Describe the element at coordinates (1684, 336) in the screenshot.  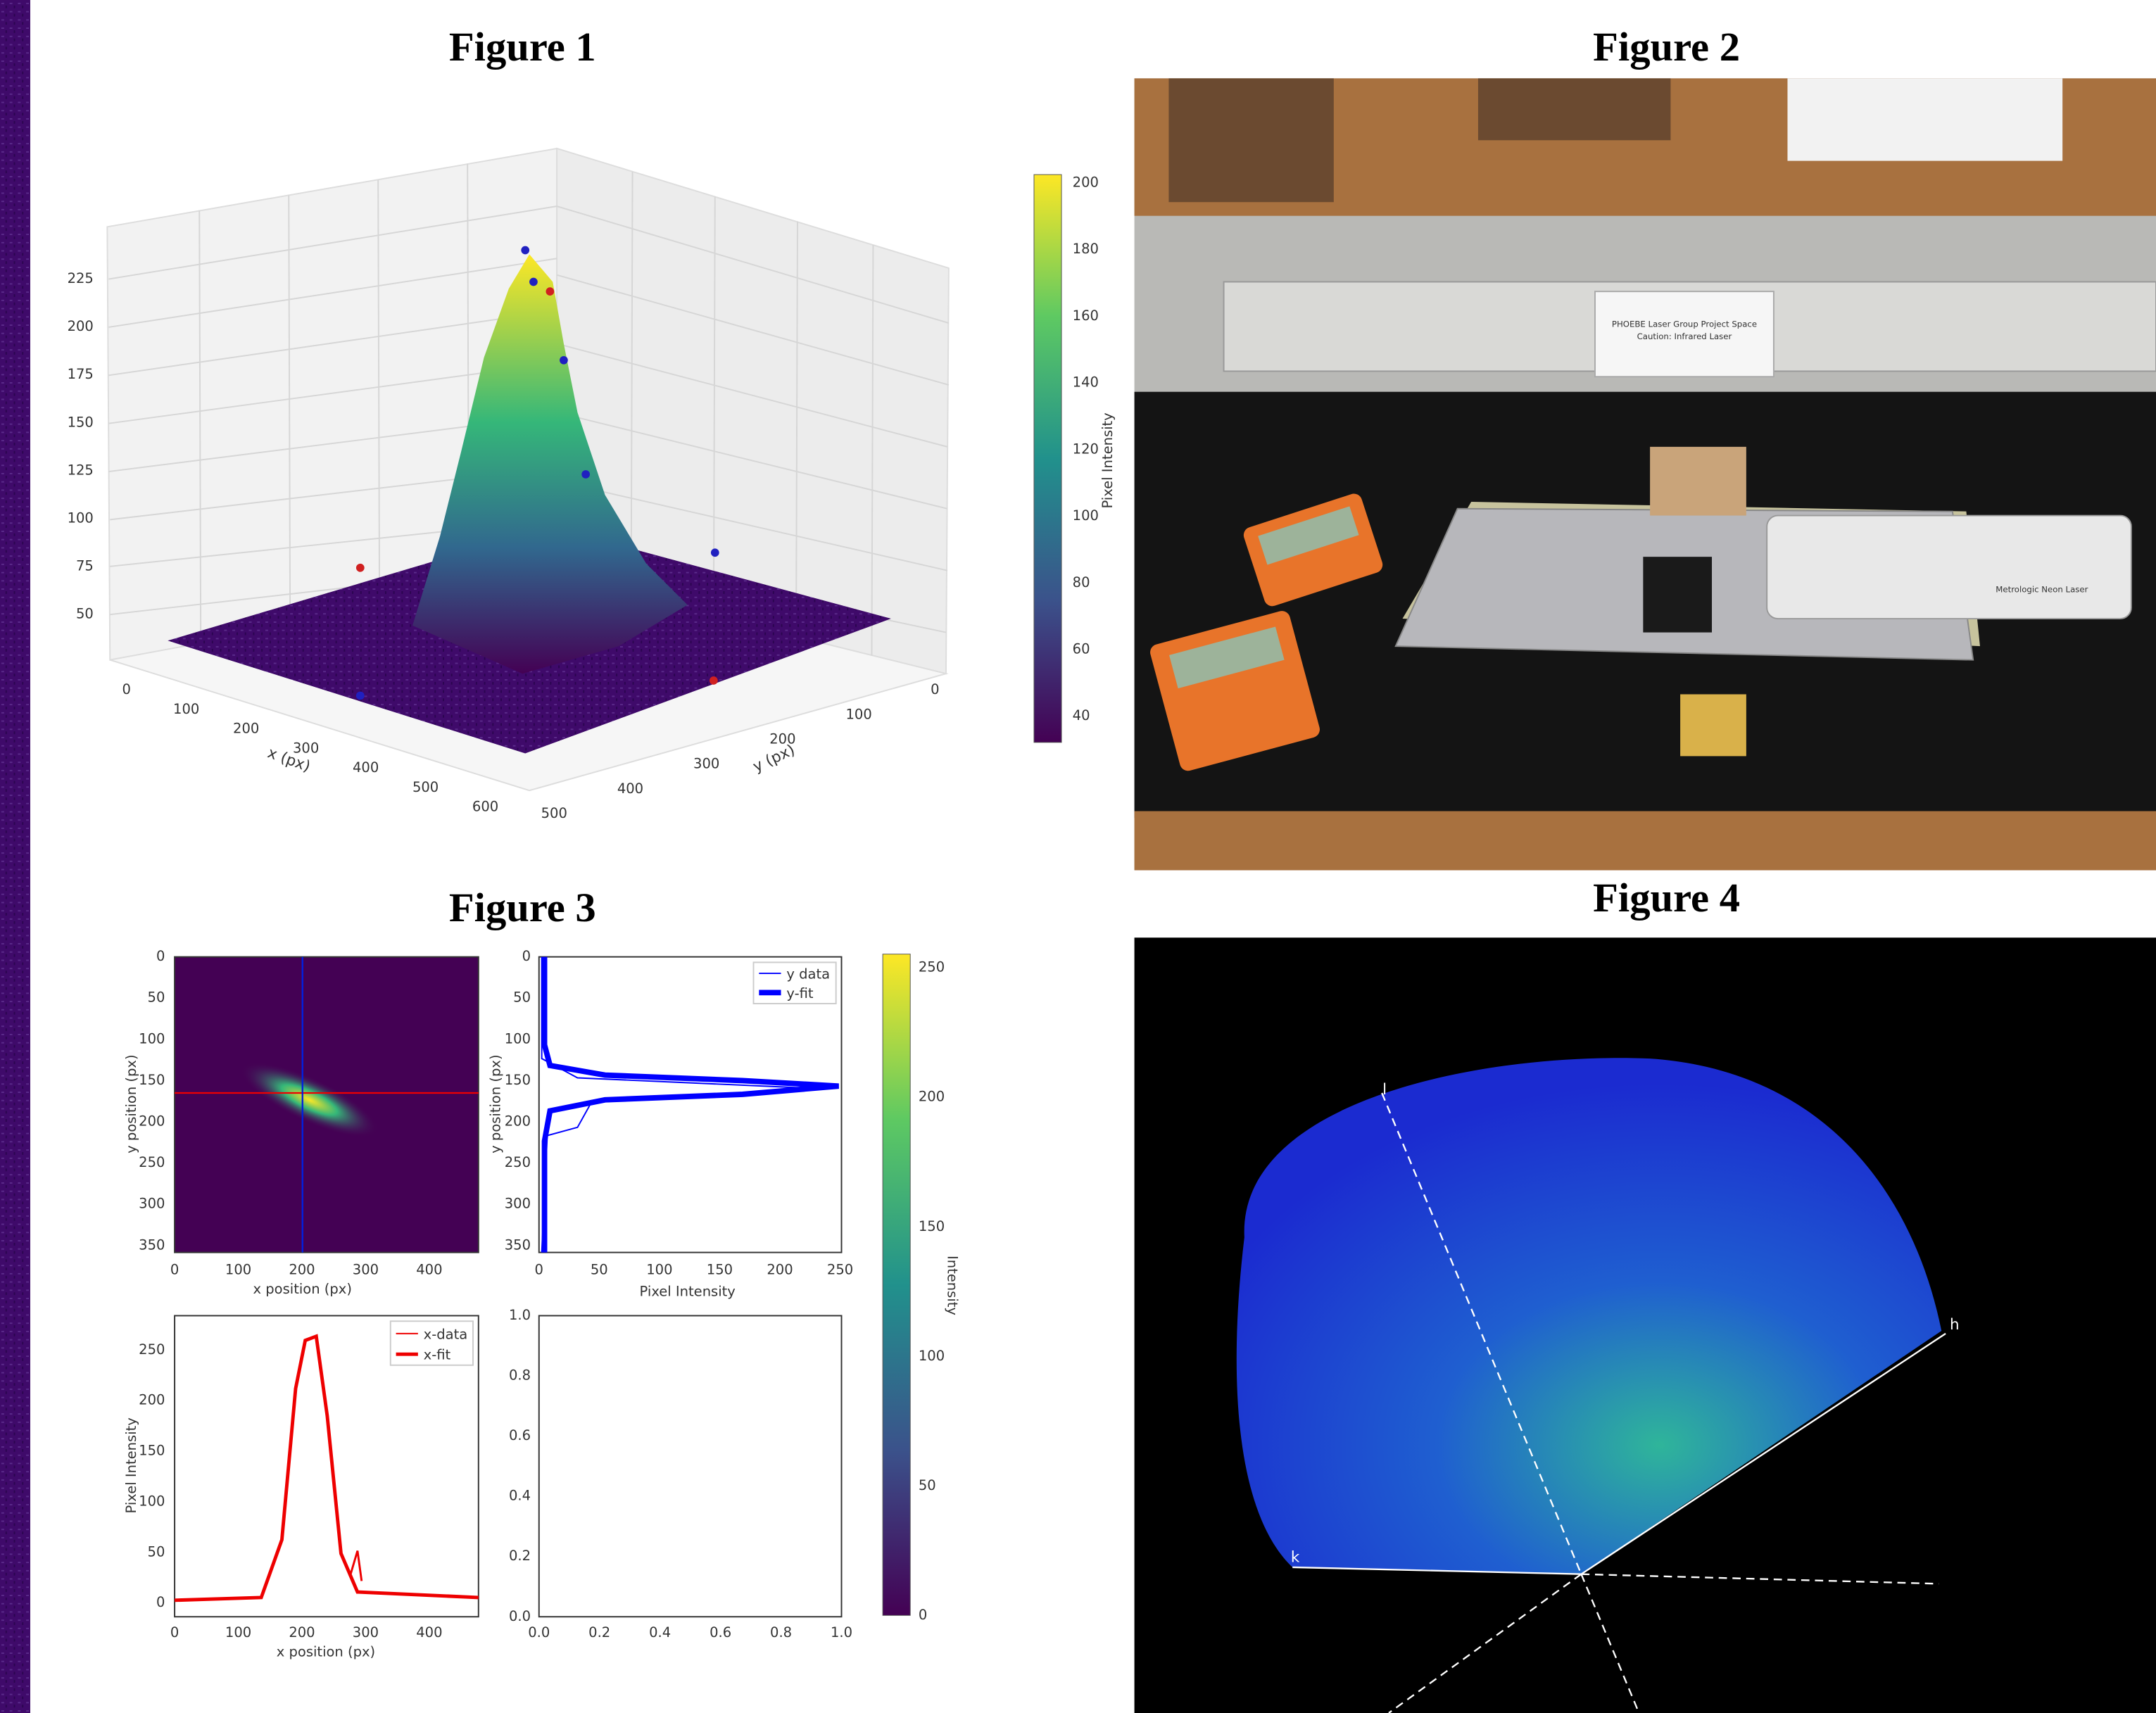
I see `sign-text: Caution: Infrared Laser` at that location.